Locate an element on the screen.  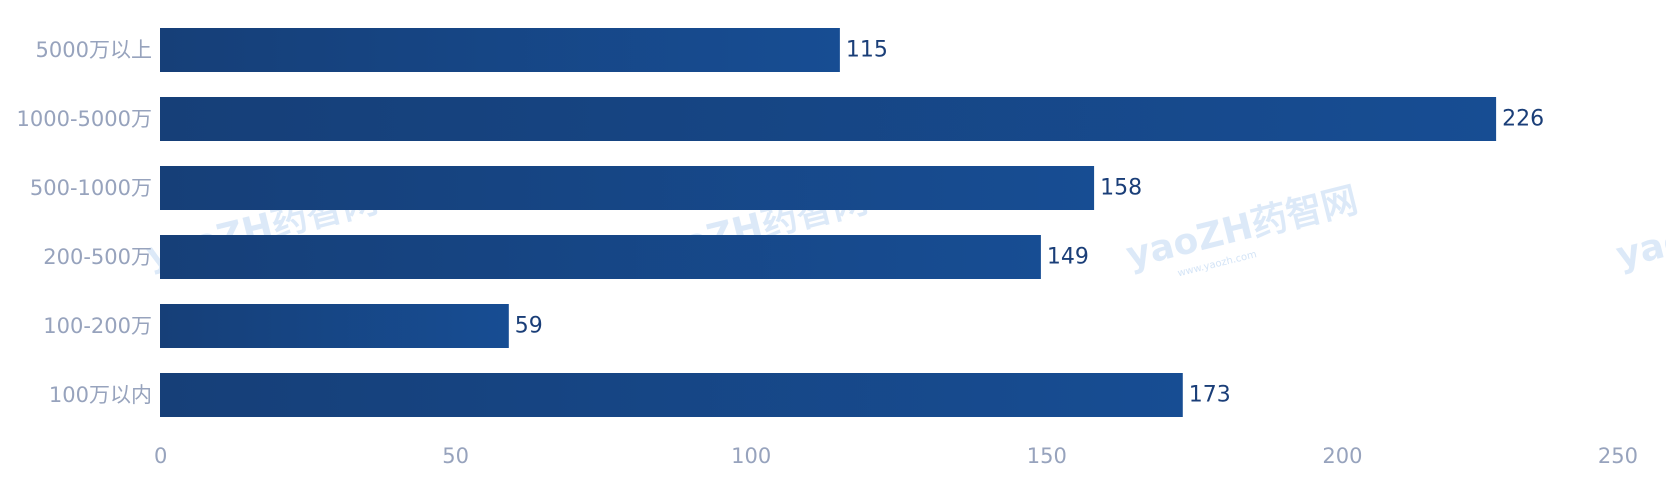
value-label: 115 is located at coordinates (867, 50).